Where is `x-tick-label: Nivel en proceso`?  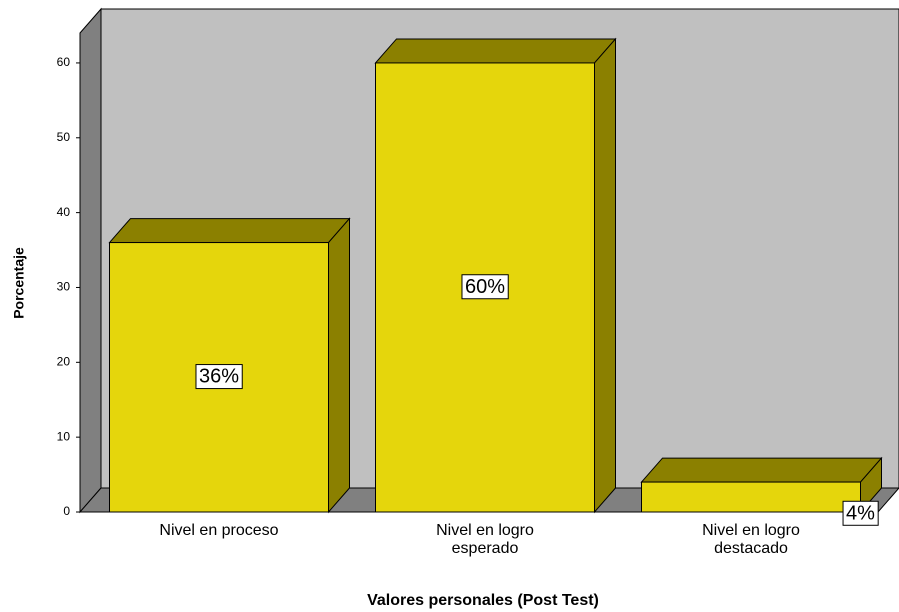 x-tick-label: Nivel en proceso is located at coordinates (219, 530).